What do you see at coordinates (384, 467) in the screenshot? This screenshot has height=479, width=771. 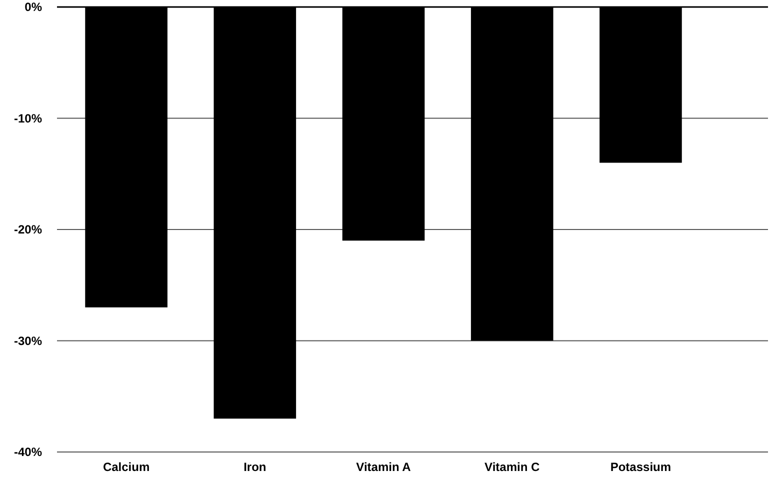 I see `x-tick-label: Vitamin A` at bounding box center [384, 467].